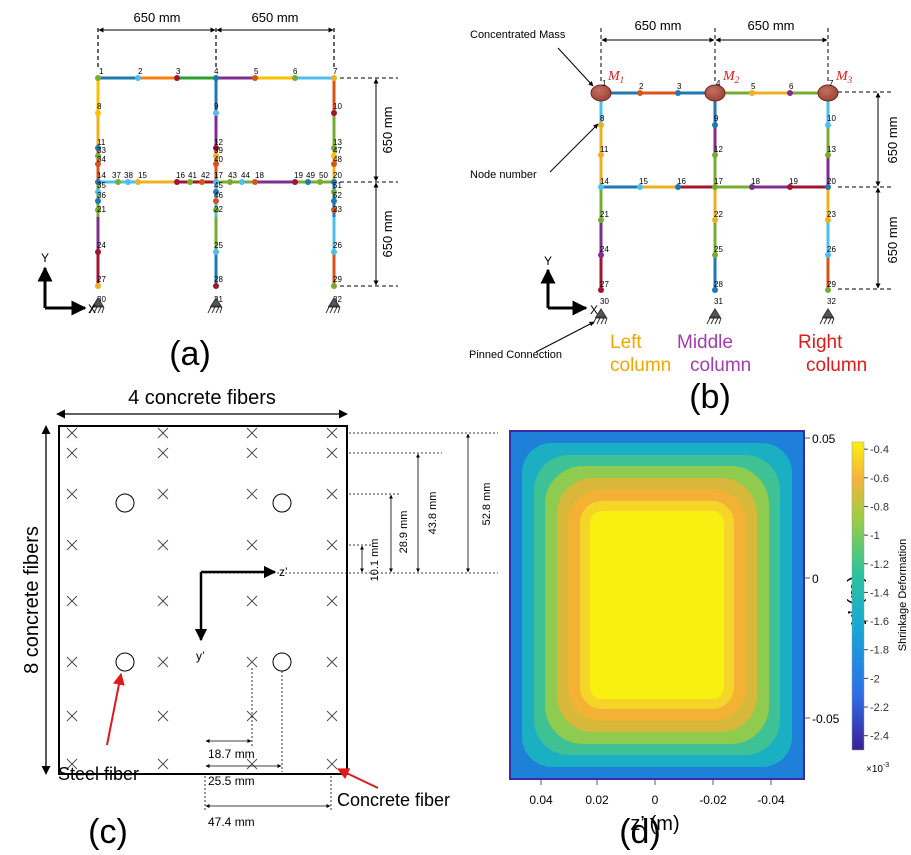 The image size is (911, 855). Describe the element at coordinates (831, 301) in the screenshot. I see `node-label: 32` at that location.